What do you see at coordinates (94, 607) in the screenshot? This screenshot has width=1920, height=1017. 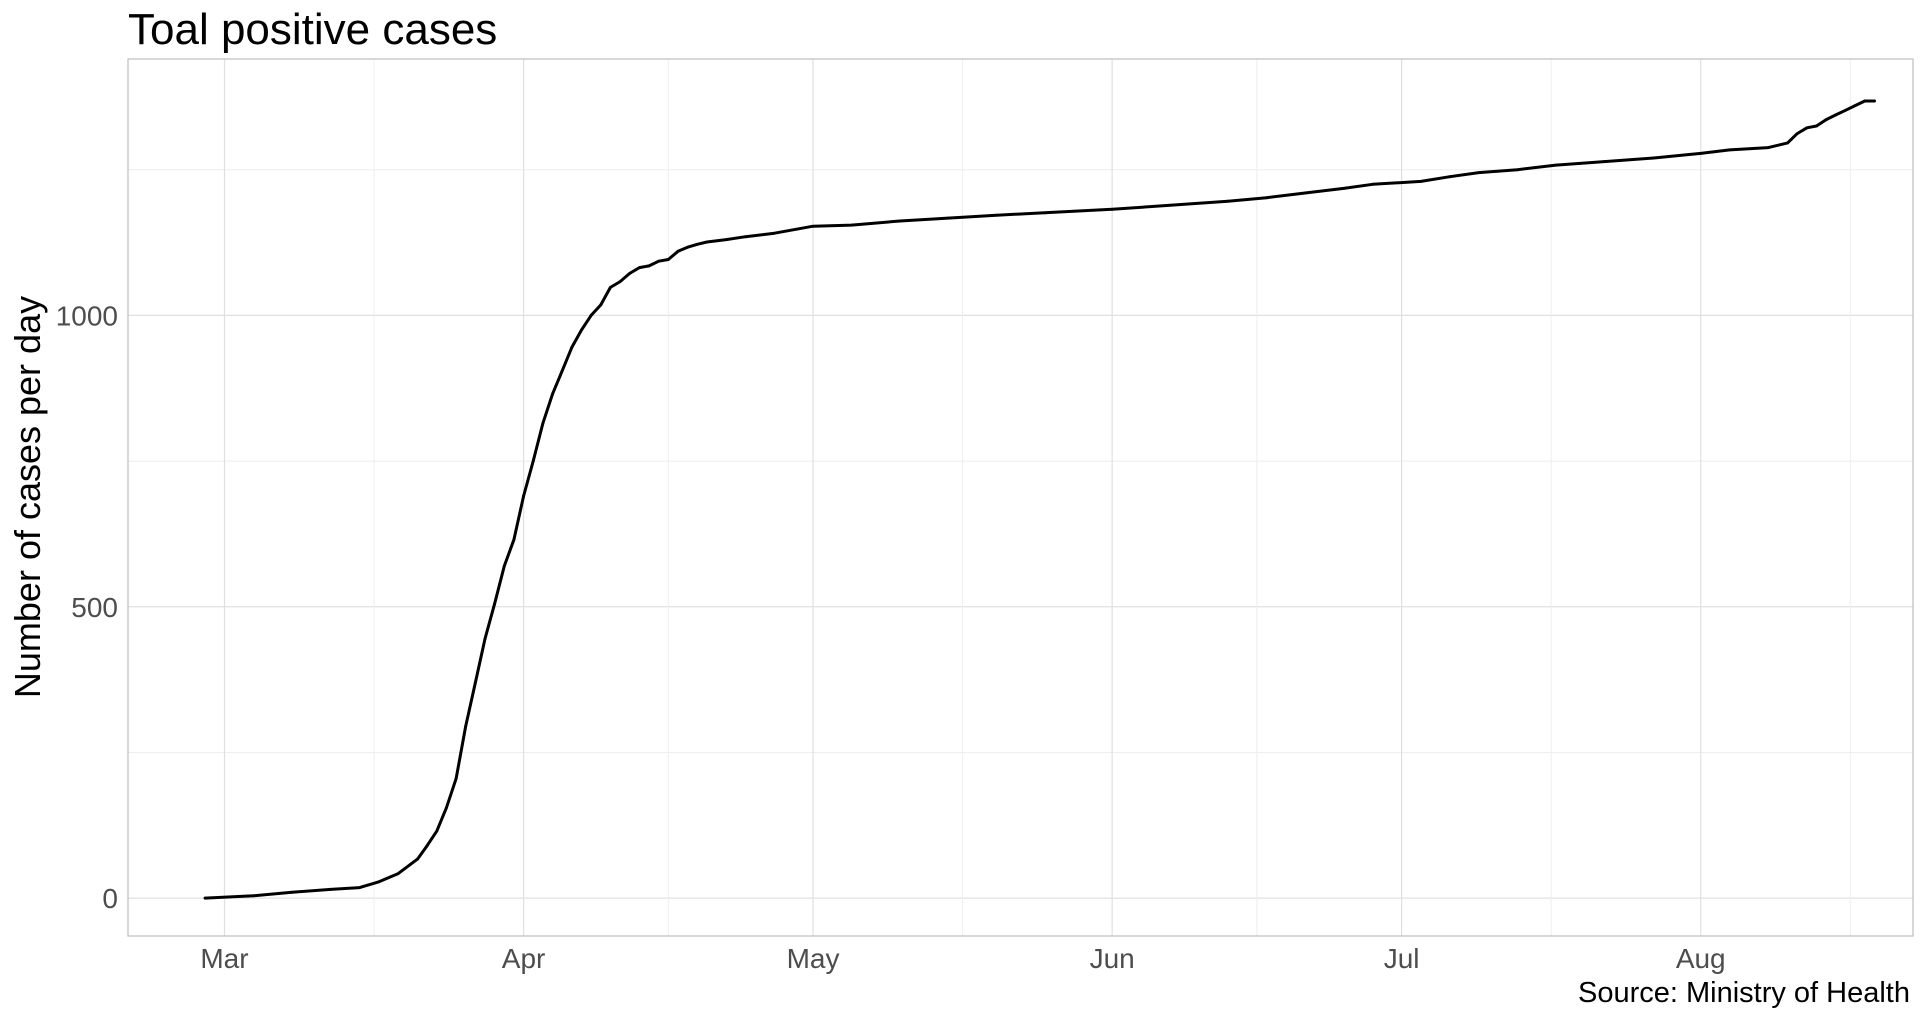 I see `y-tick-label: 500` at bounding box center [94, 607].